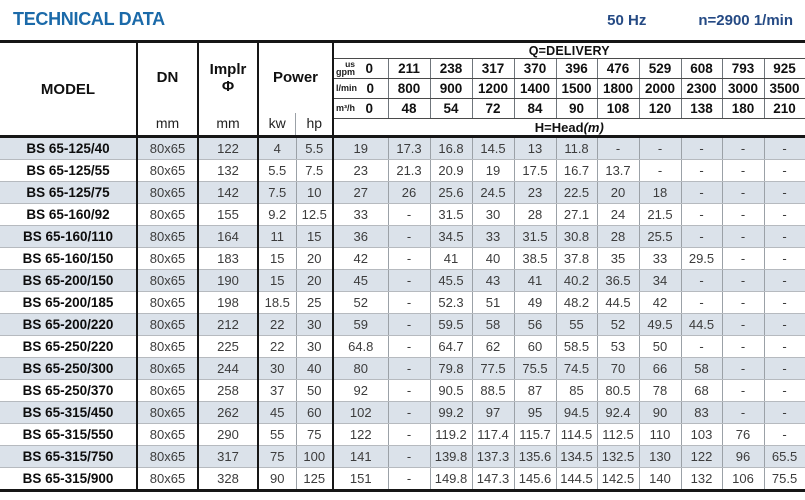 Image resolution: width=805 pixels, height=500 pixels. I want to click on top-right-labels: 50 Hz n=2900 1/min, so click(700, 20).